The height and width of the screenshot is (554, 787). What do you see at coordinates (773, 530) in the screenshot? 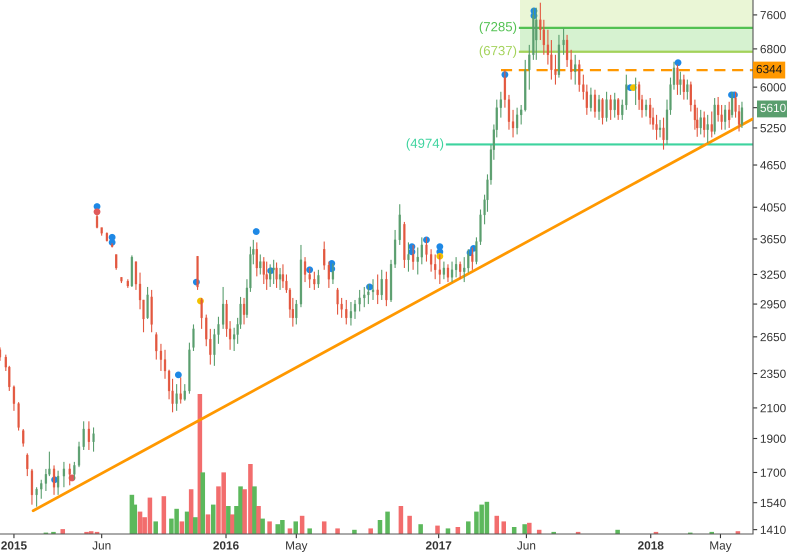
I see `y-tick-label: 1410` at bounding box center [773, 530].